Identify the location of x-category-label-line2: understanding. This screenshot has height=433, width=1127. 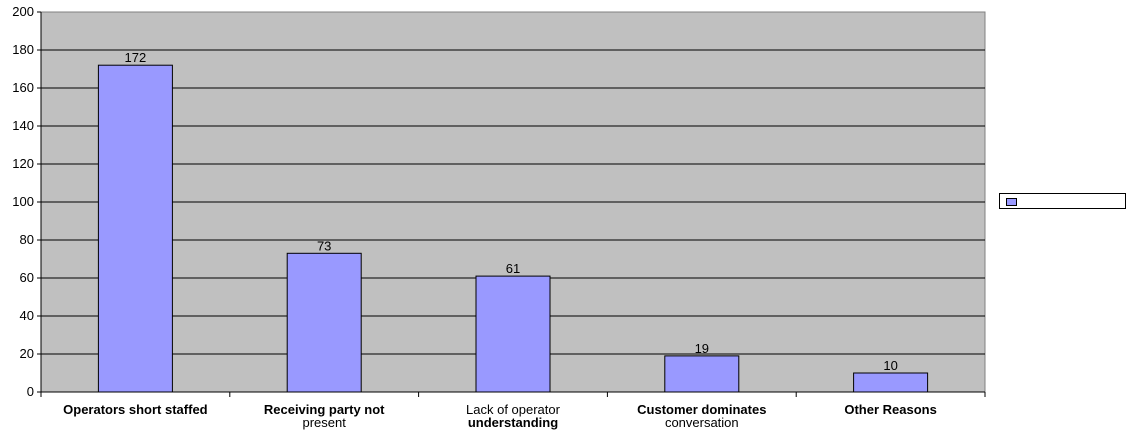
(513, 422).